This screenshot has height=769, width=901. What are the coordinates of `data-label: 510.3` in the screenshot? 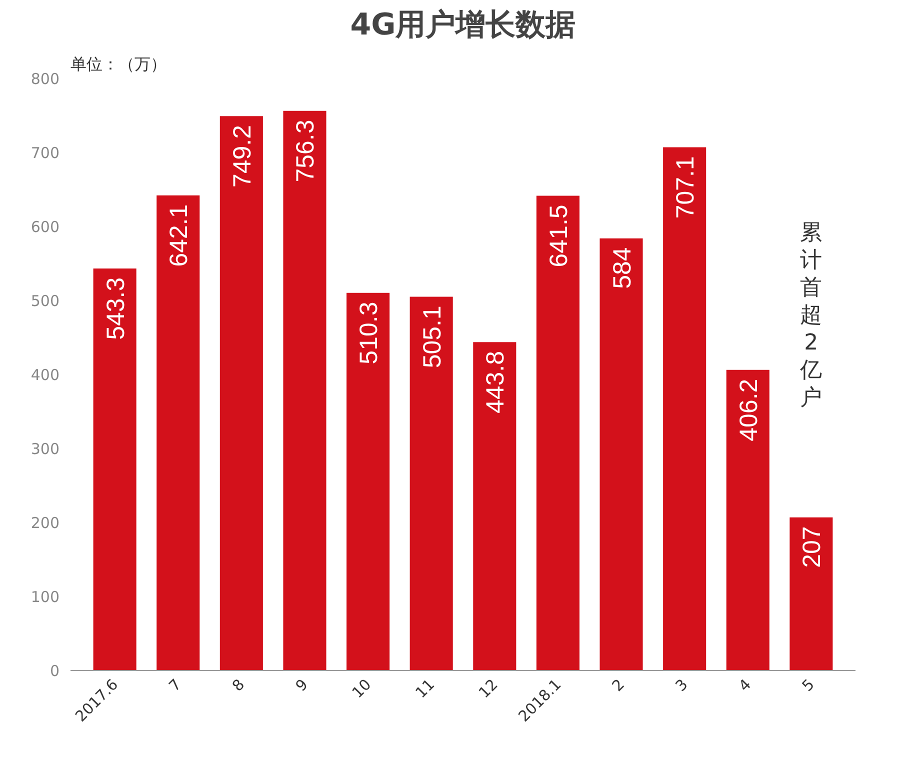 It's located at (369, 333).